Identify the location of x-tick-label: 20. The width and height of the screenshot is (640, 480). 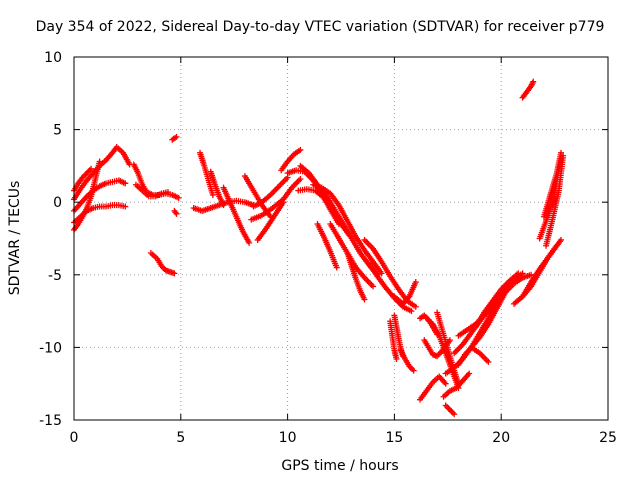
(501, 438).